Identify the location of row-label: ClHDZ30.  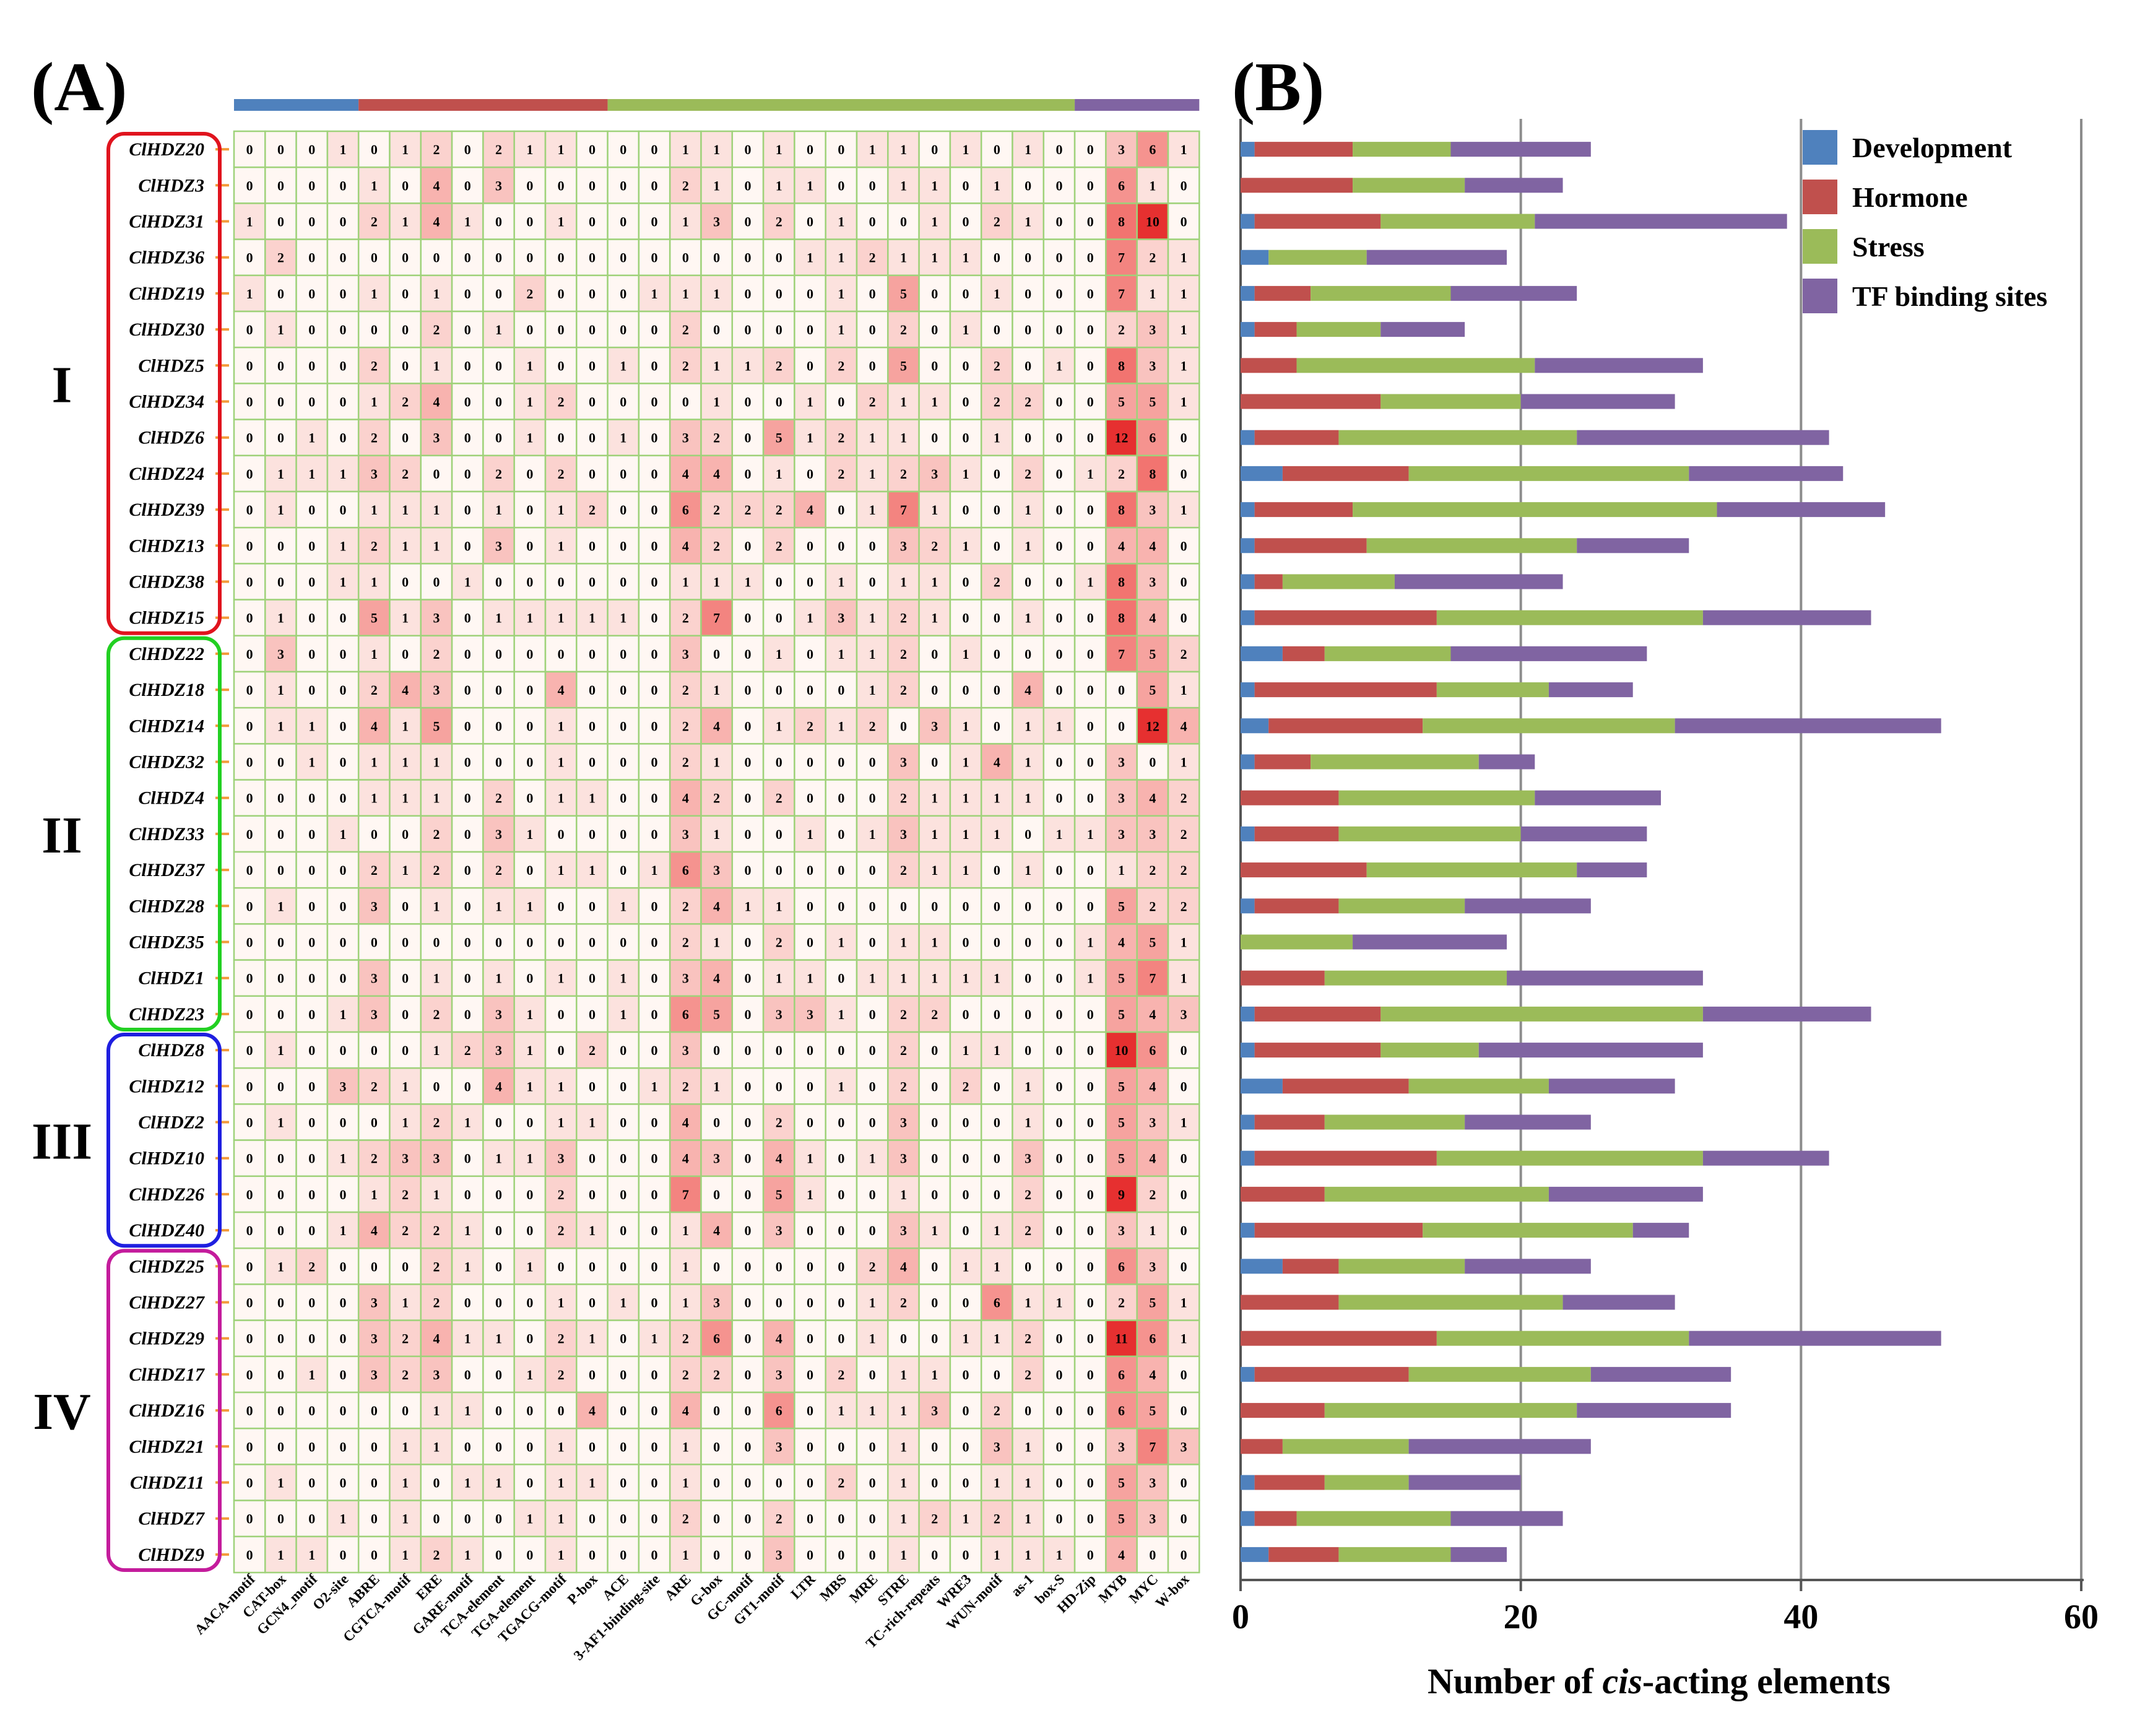
(166, 329).